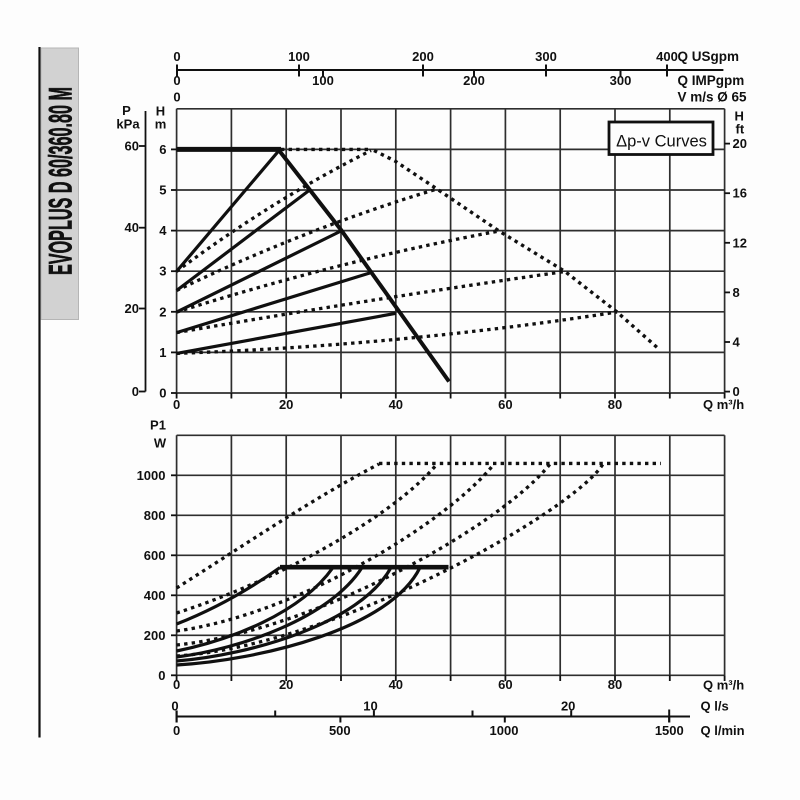 The height and width of the screenshot is (800, 800). What do you see at coordinates (661, 142) in the screenshot?
I see `svg-text: Δp-v Curves` at bounding box center [661, 142].